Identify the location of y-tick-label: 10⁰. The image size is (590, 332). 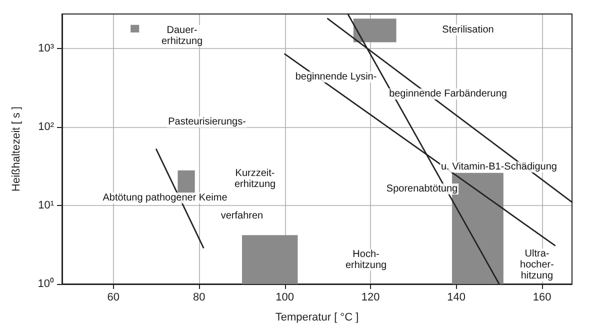
(46, 283).